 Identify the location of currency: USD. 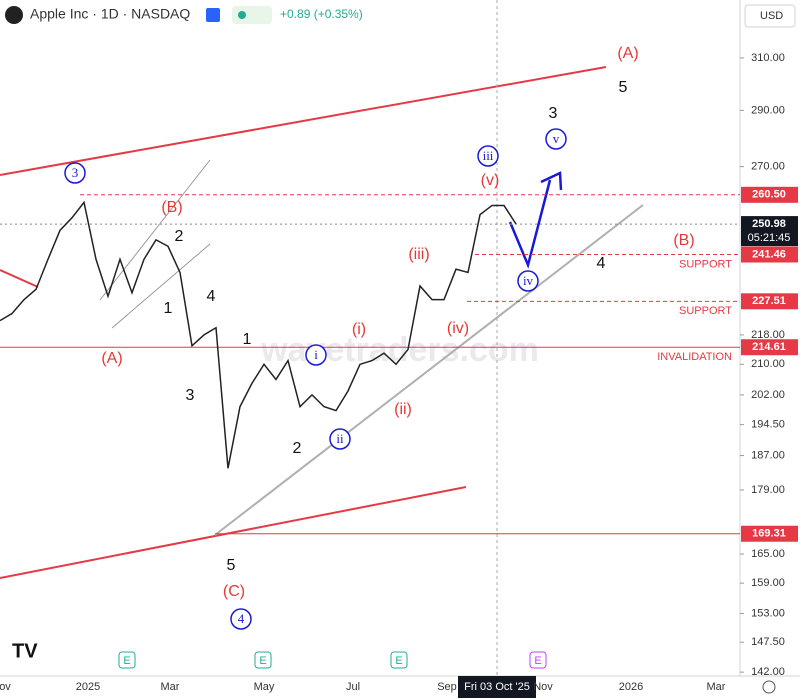
(771, 16).